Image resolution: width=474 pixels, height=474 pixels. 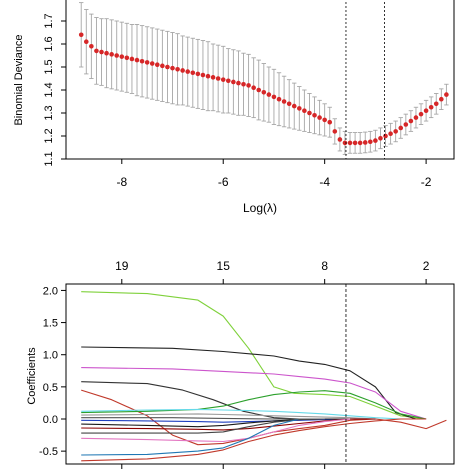 I want to click on y-tick-label: 0.0, so click(x=50, y=420).